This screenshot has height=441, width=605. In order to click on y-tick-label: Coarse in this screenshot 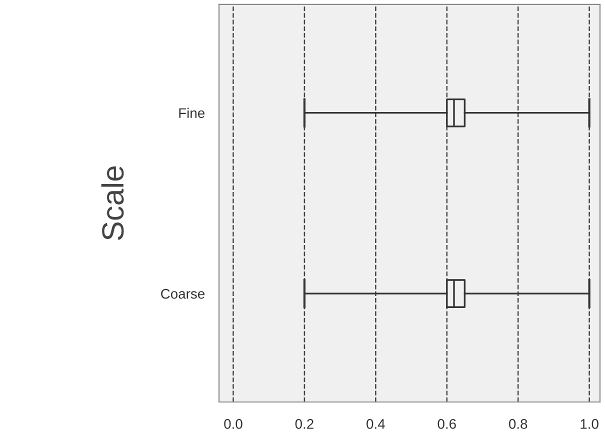, I will do `click(182, 293)`.